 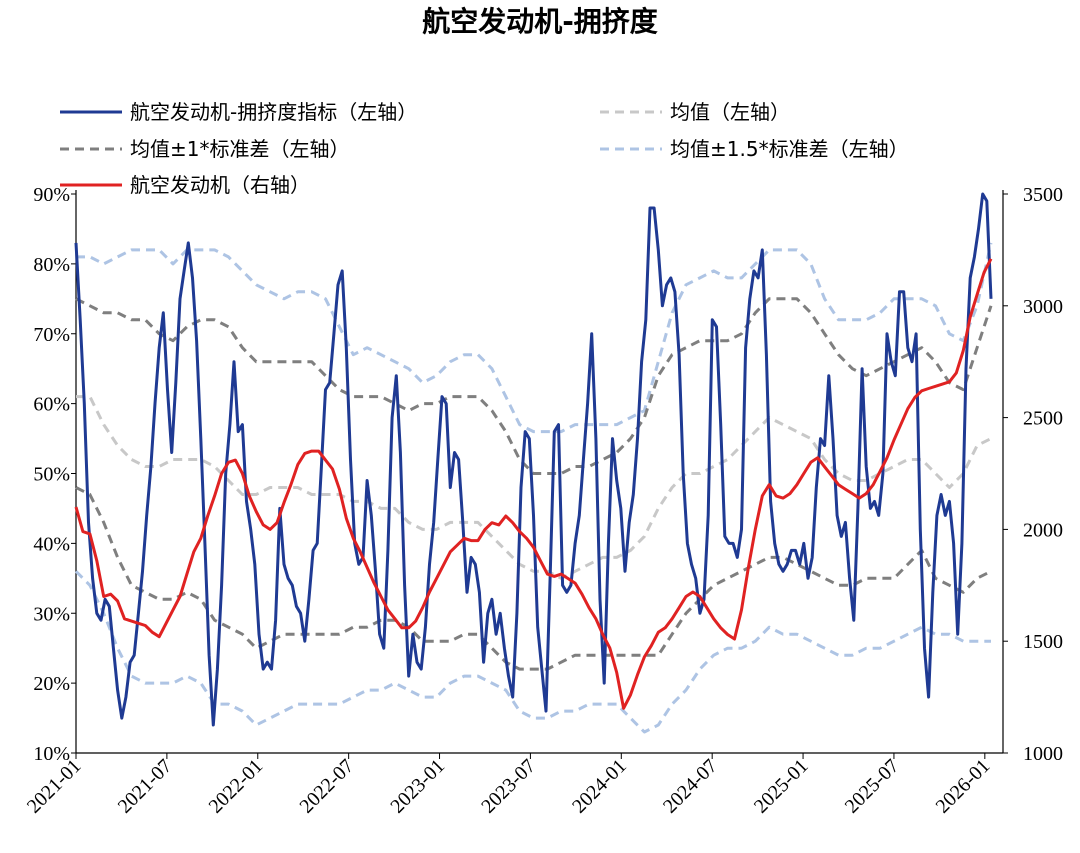 I want to click on y-right-tick-label: 2500, so click(x=1043, y=419).